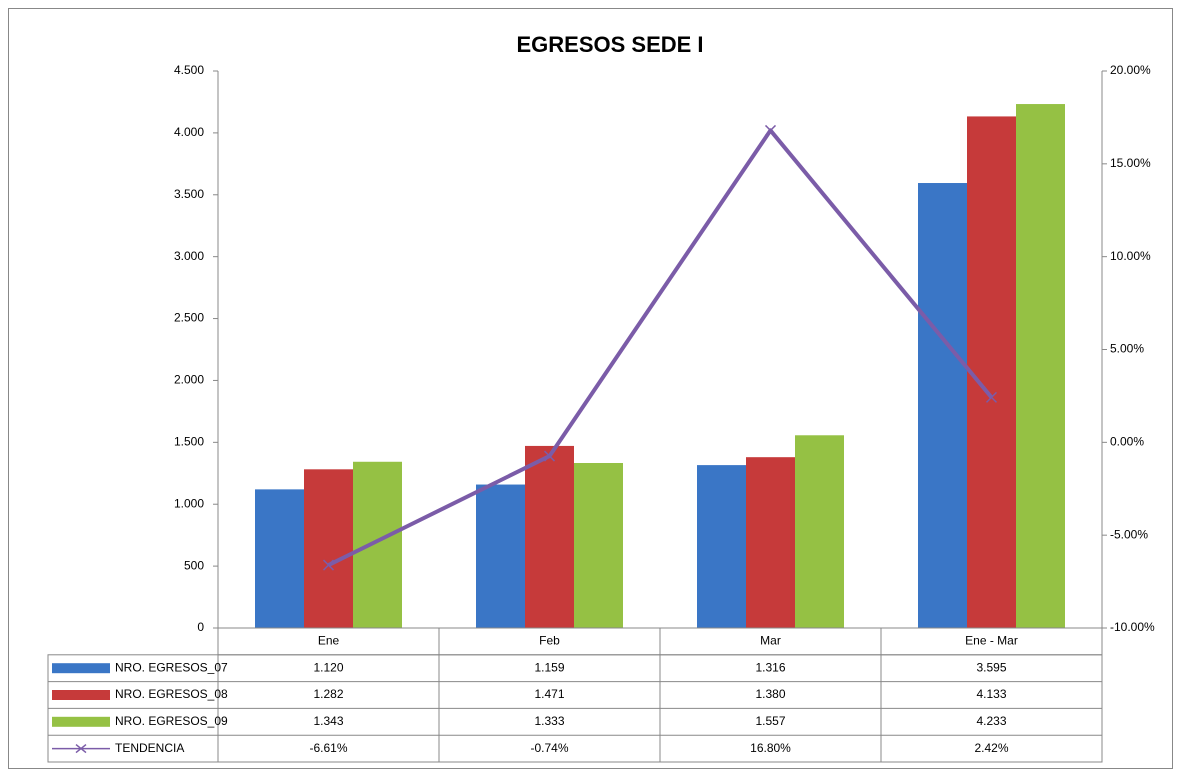  Describe the element at coordinates (1127, 442) in the screenshot. I see `y2-tick-label: 0.00%` at that location.